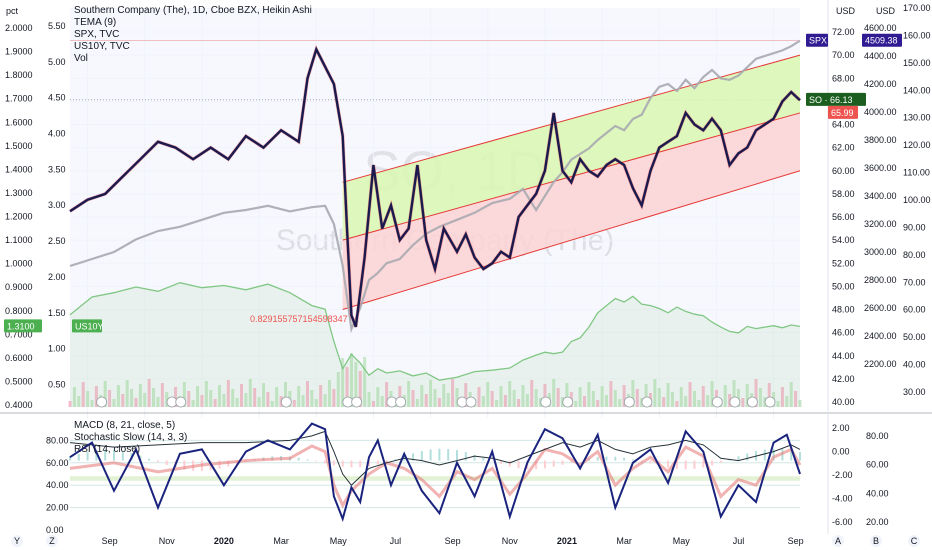 Image resolution: width=932 pixels, height=550 pixels. I want to click on so-prev-tag-text: 65.99, so click(842, 113).